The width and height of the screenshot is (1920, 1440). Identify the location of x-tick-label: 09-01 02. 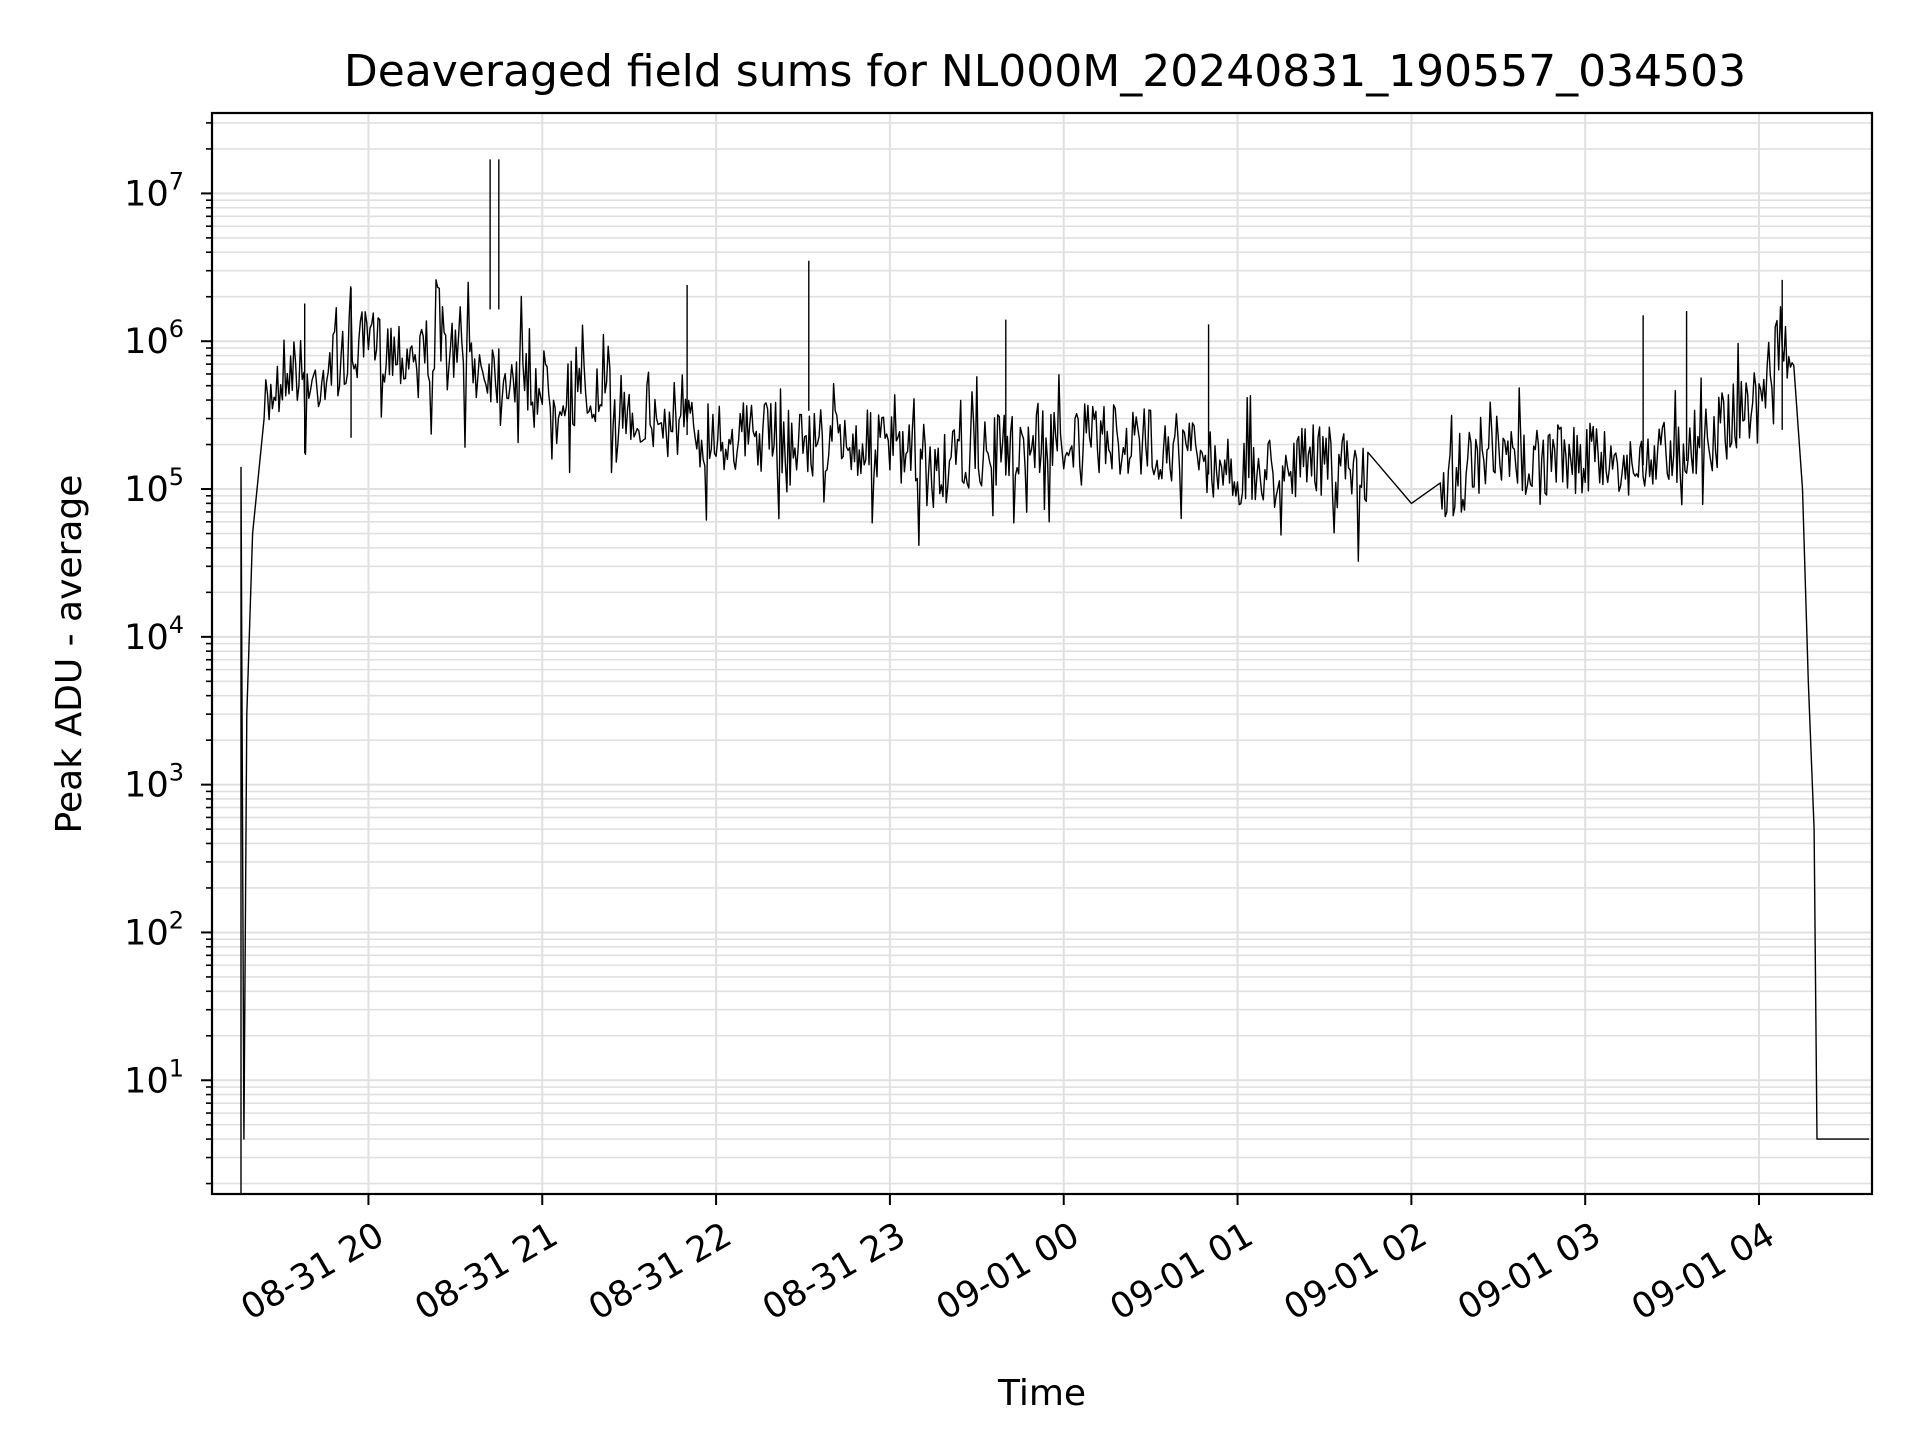
(1356, 1271).